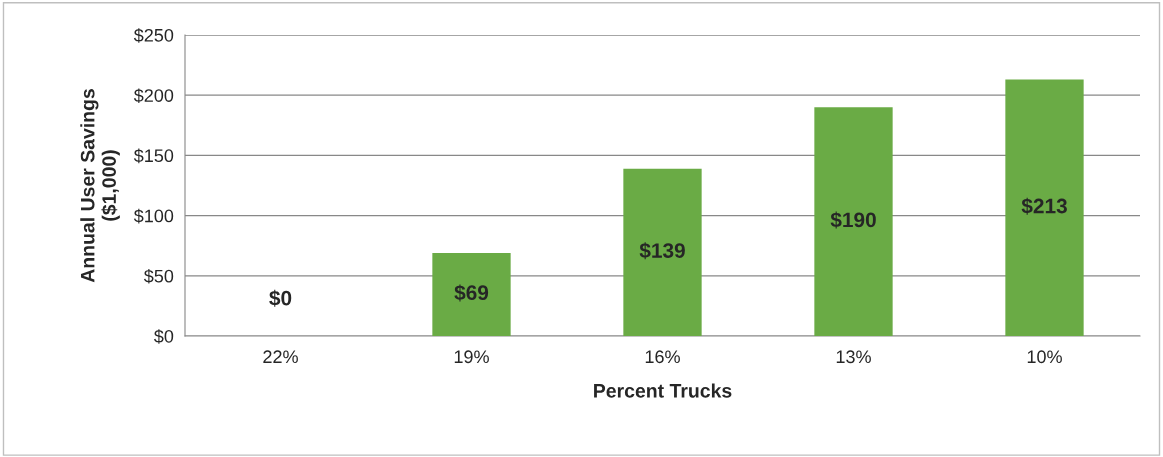  What do you see at coordinates (153, 95) in the screenshot?
I see `y-tick-label: $200` at bounding box center [153, 95].